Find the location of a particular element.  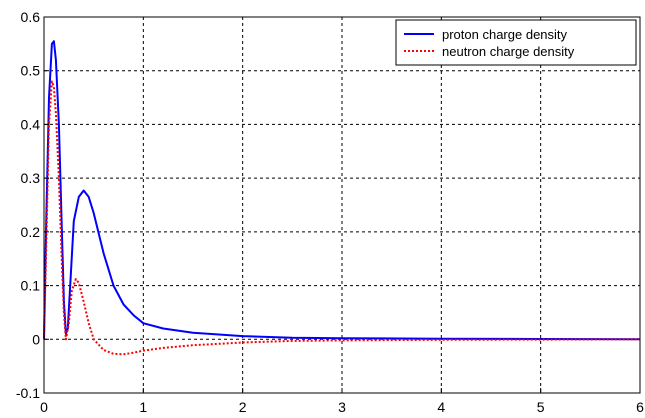

x-tick-label: 6 is located at coordinates (640, 407).